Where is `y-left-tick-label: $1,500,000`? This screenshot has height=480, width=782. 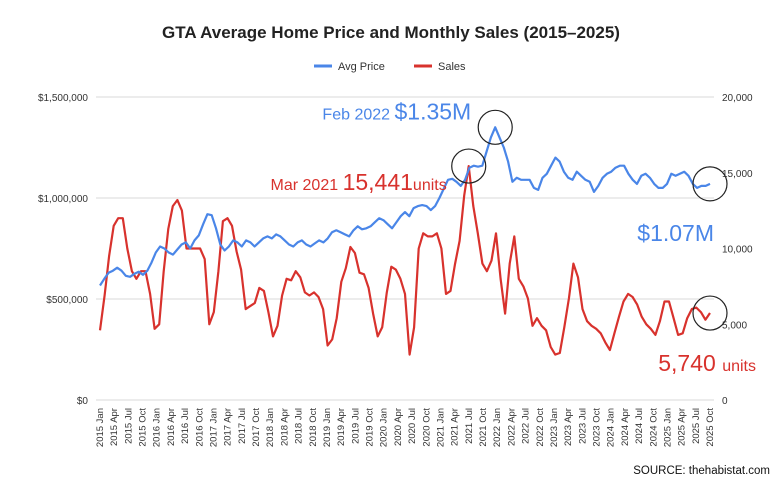 y-left-tick-label: $1,500,000 is located at coordinates (63, 98).